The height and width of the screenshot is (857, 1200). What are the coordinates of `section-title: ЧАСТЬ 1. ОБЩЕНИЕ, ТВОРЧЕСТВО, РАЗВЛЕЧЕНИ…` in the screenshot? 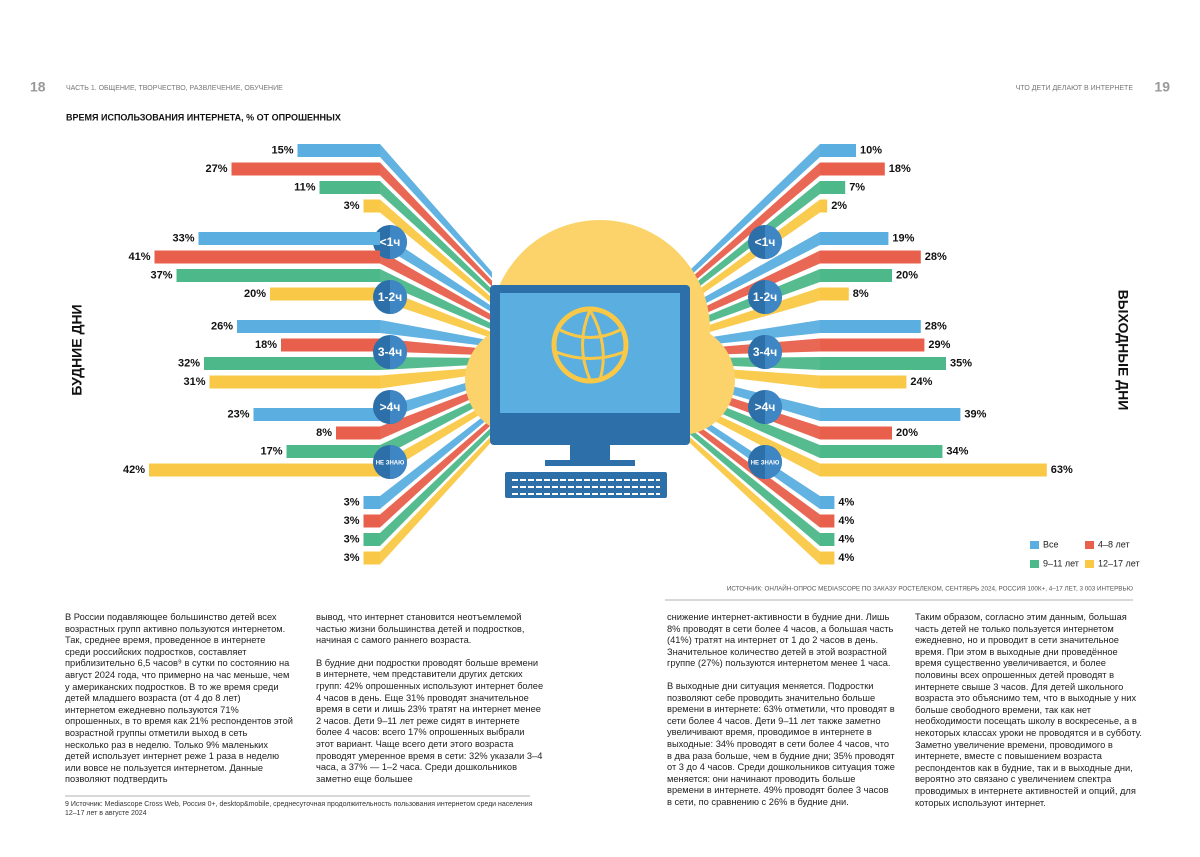 It's located at (174, 88).